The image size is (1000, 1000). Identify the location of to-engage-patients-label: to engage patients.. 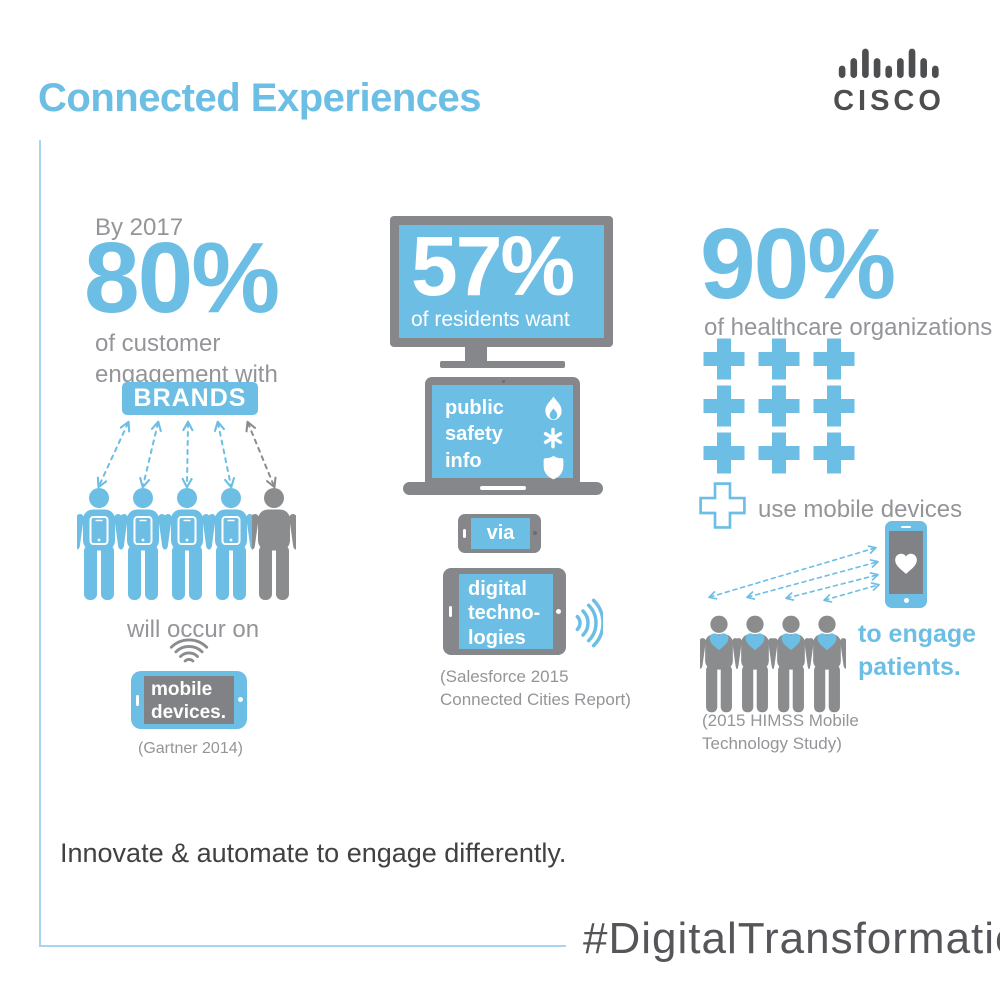
(917, 650).